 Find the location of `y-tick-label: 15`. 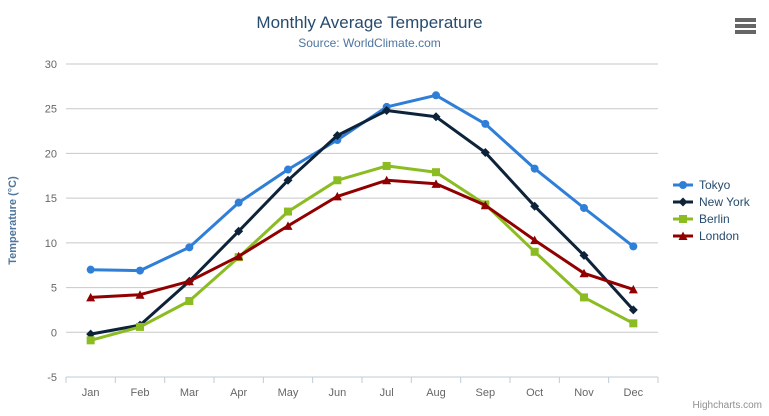

y-tick-label: 15 is located at coordinates (51, 199).